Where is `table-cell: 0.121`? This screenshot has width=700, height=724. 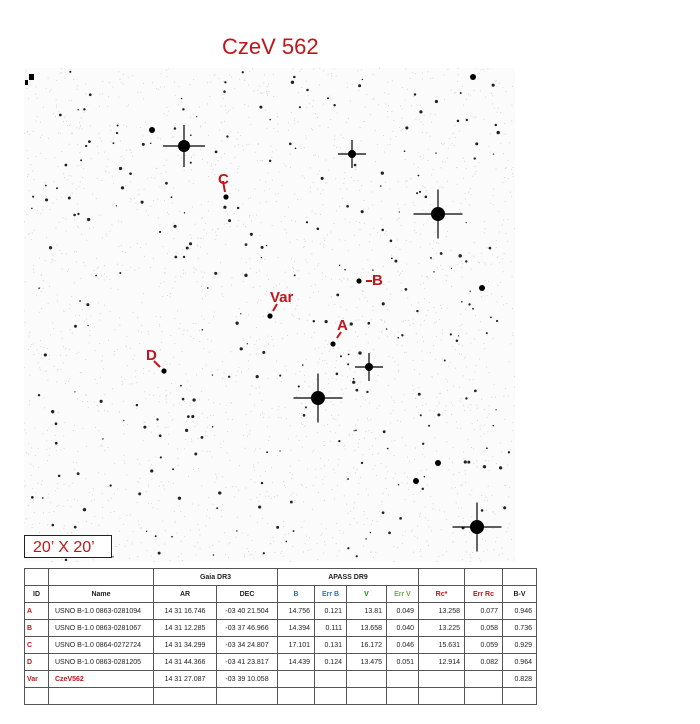 table-cell: 0.121 is located at coordinates (330, 611).